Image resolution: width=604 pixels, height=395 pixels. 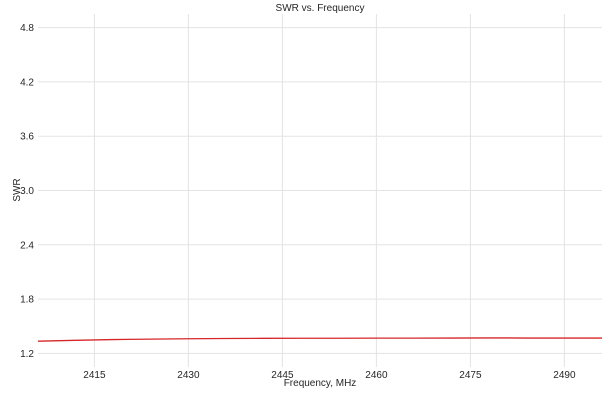 I want to click on y-tick-label: 3.0, so click(x=27, y=191).